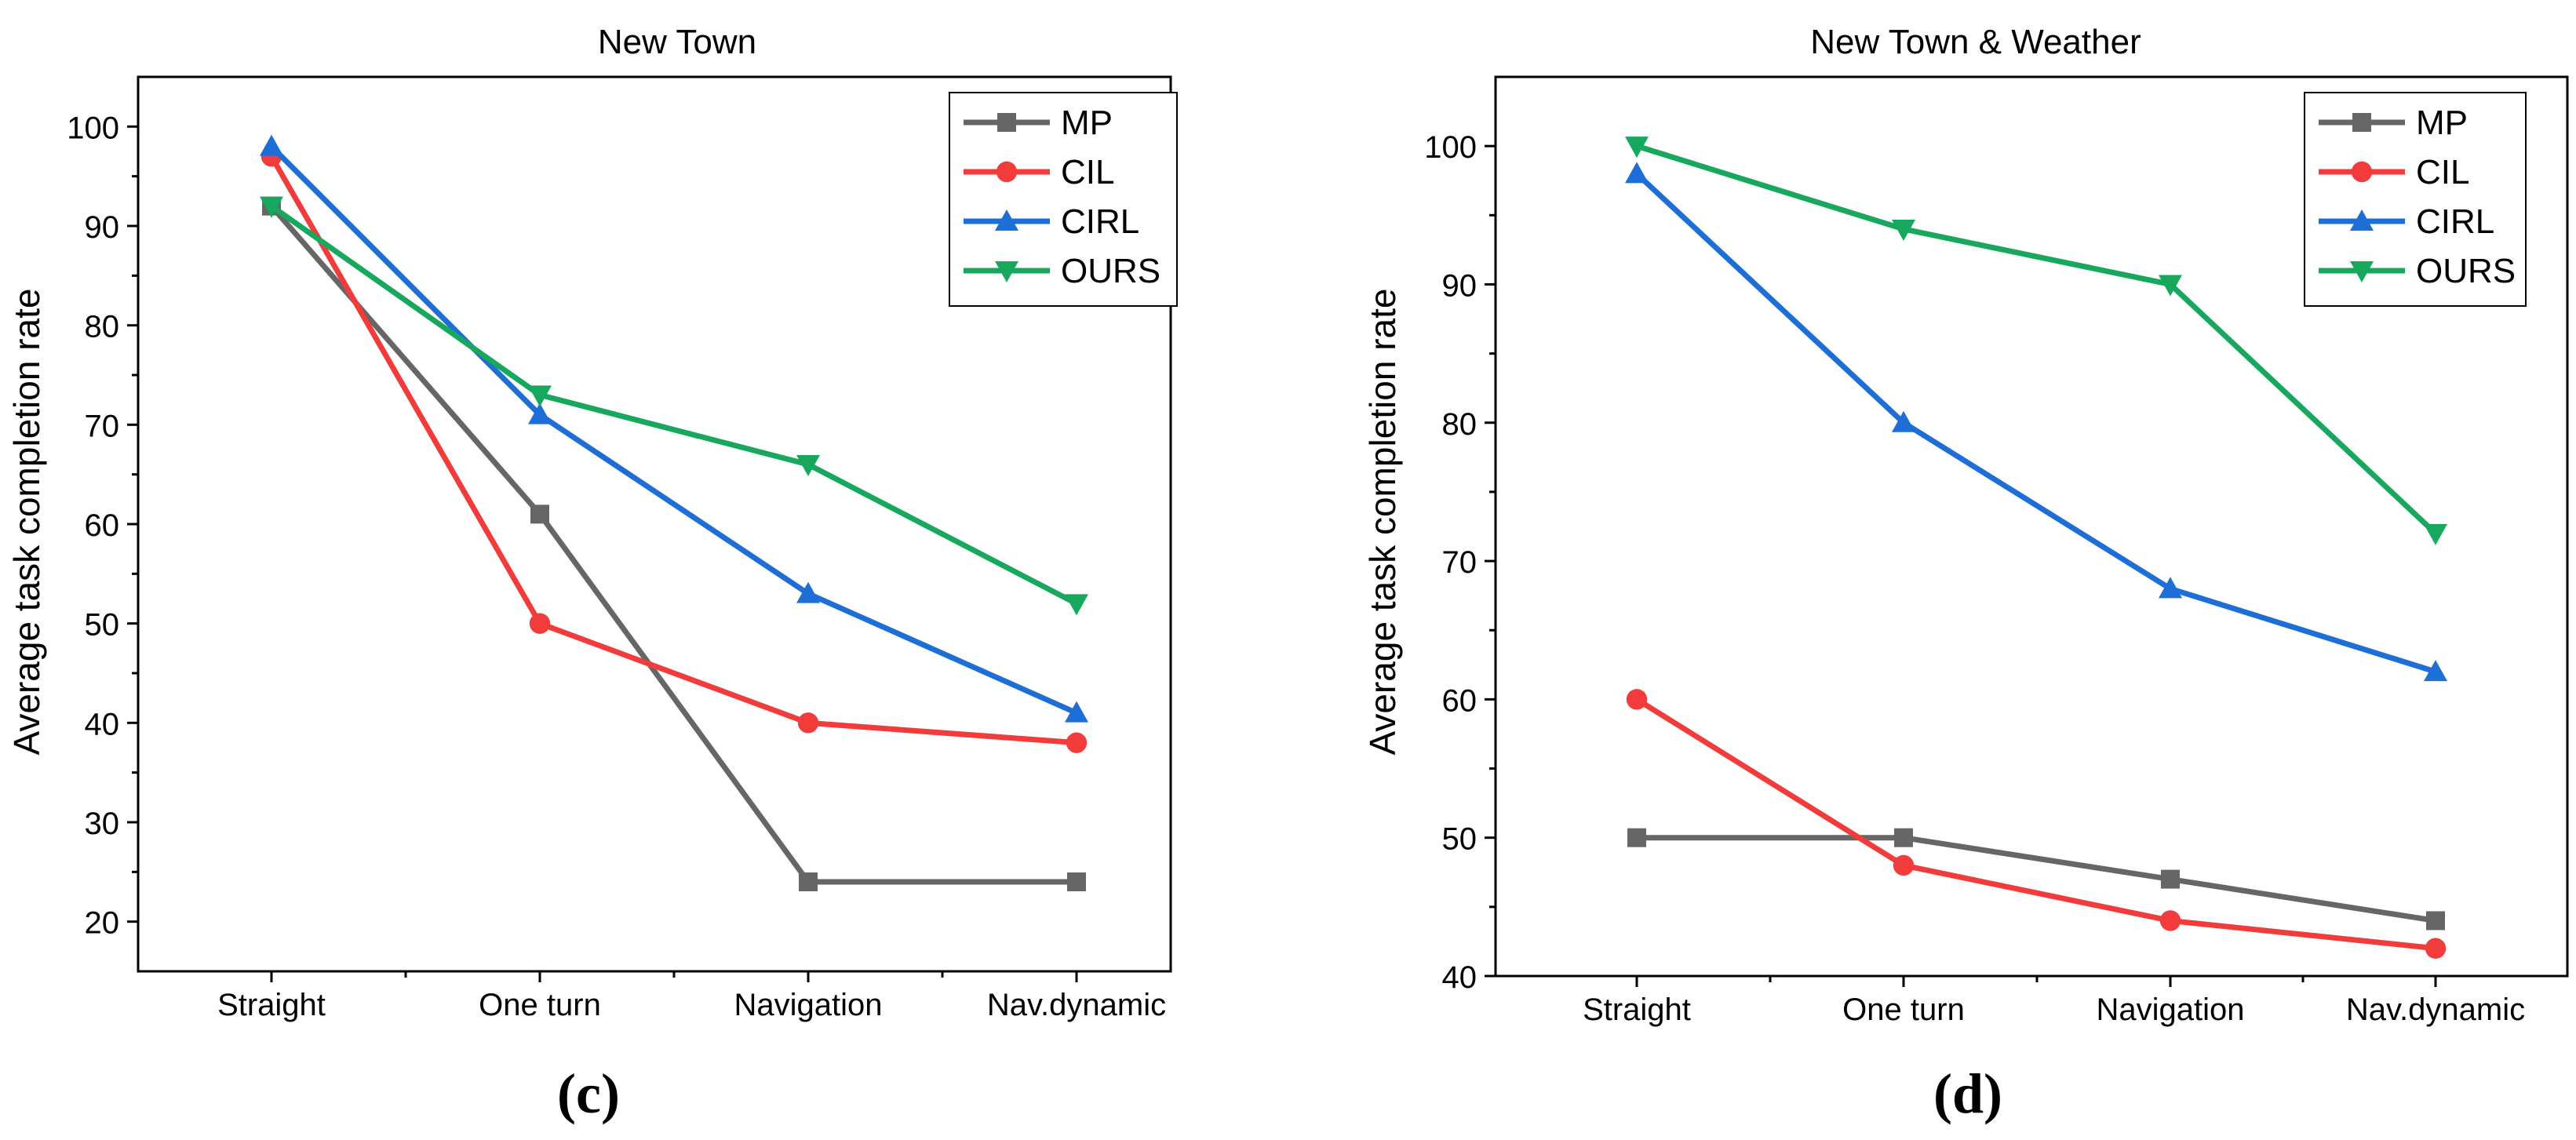  Describe the element at coordinates (1975, 42) in the screenshot. I see `chart-title: New Town & Weather` at that location.